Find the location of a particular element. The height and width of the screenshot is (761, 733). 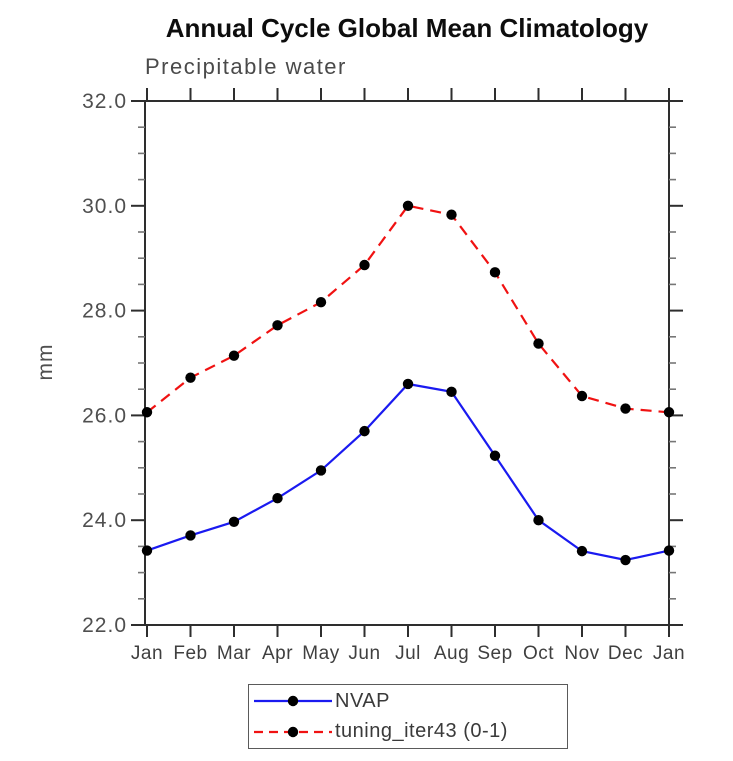

legend-label-tuning: tuning_iter43 (0-1) is located at coordinates (421, 731).